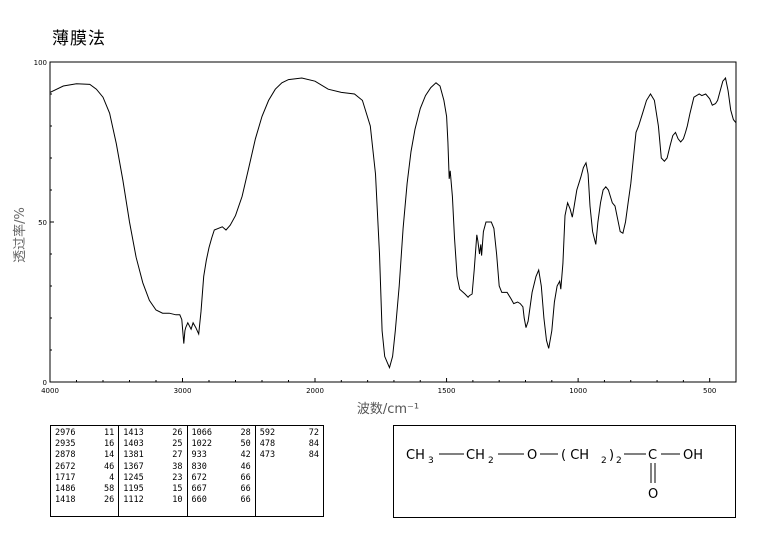 The width and height of the screenshot is (765, 539). Describe the element at coordinates (199, 466) in the screenshot. I see `peak-wavenumber: 830` at that location.